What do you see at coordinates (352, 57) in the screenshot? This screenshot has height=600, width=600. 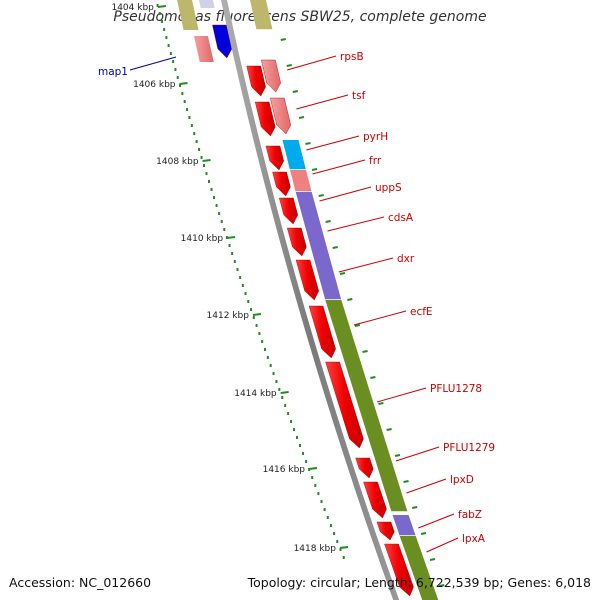 I see `gene-label-rpsb: rpsB` at bounding box center [352, 57].